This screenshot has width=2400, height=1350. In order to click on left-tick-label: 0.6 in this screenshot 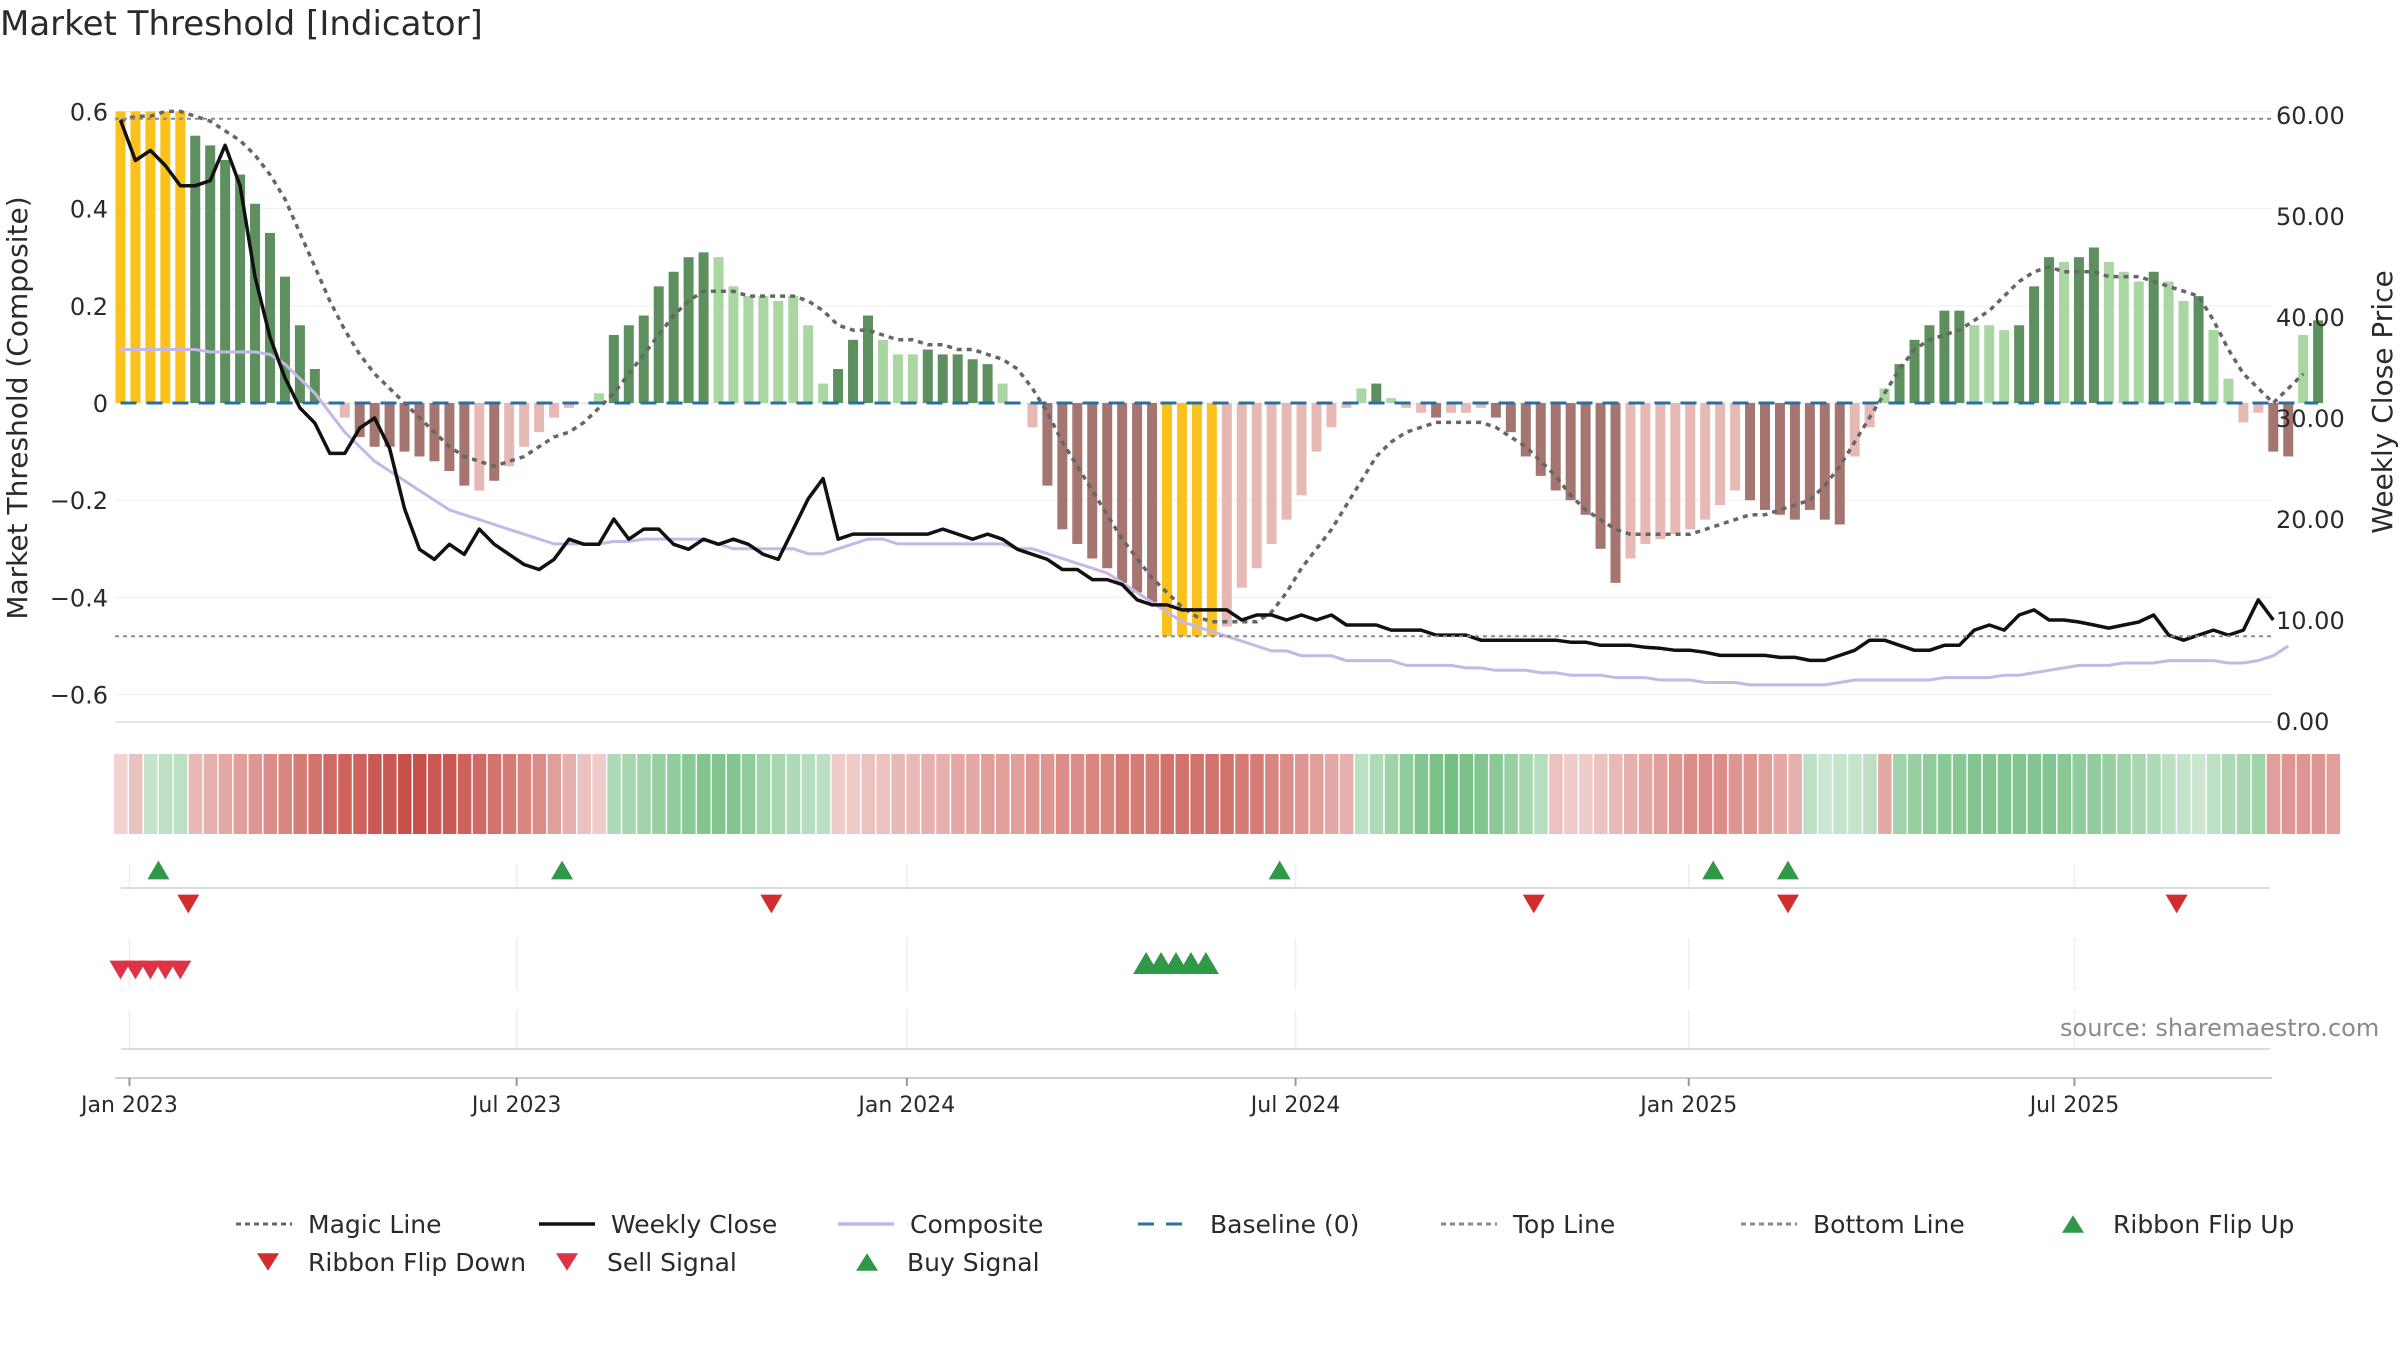, I will do `click(89, 112)`.